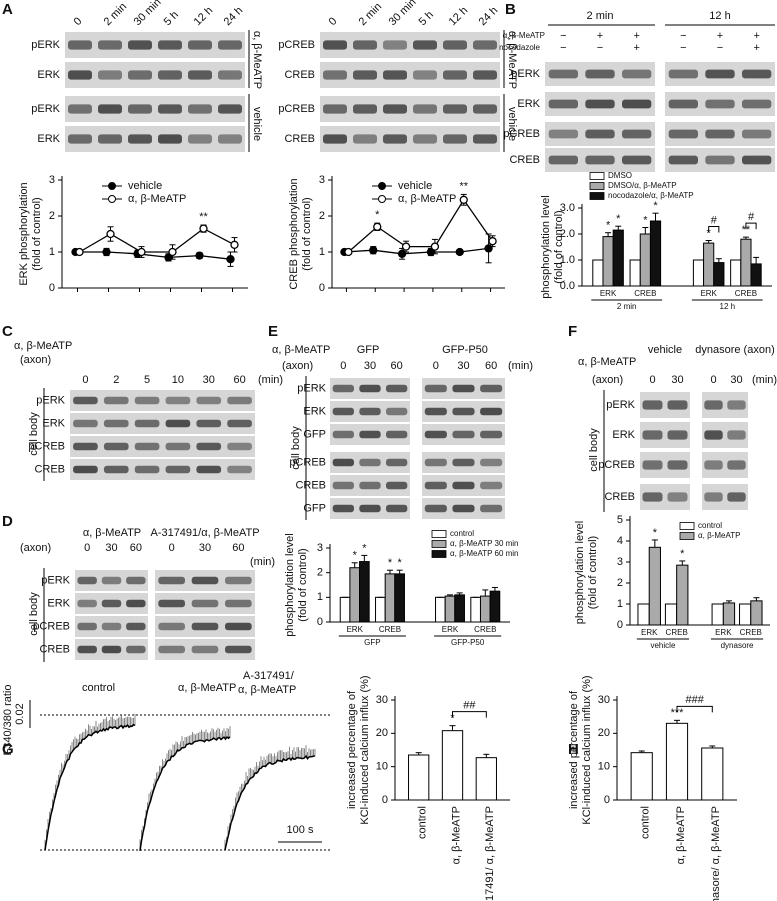  I want to click on legend-label: vehicle, so click(145, 186).